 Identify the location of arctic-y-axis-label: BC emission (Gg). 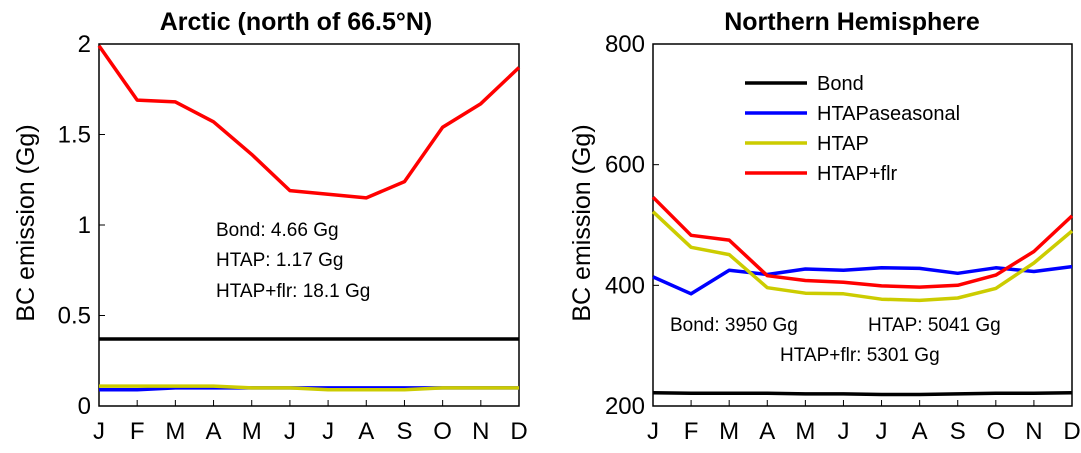
(26, 222).